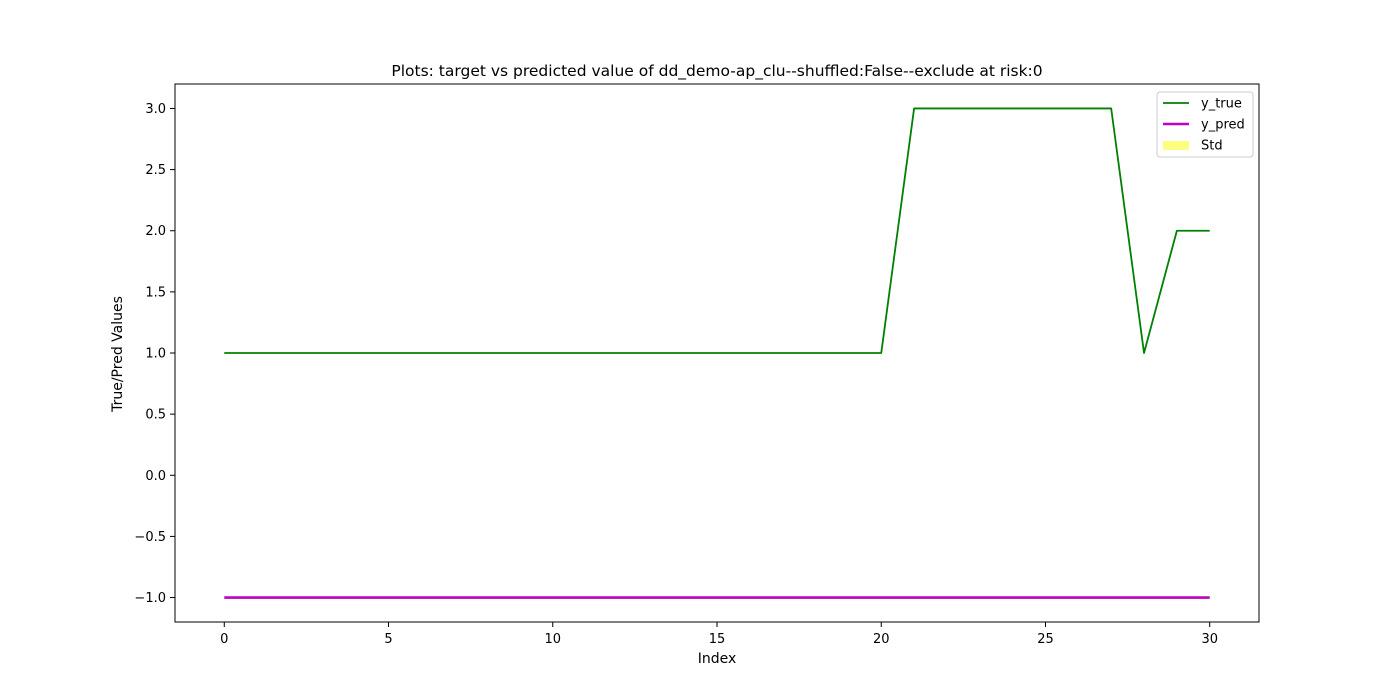  I want to click on legend-label-y-pred: y_pred, so click(1223, 125).